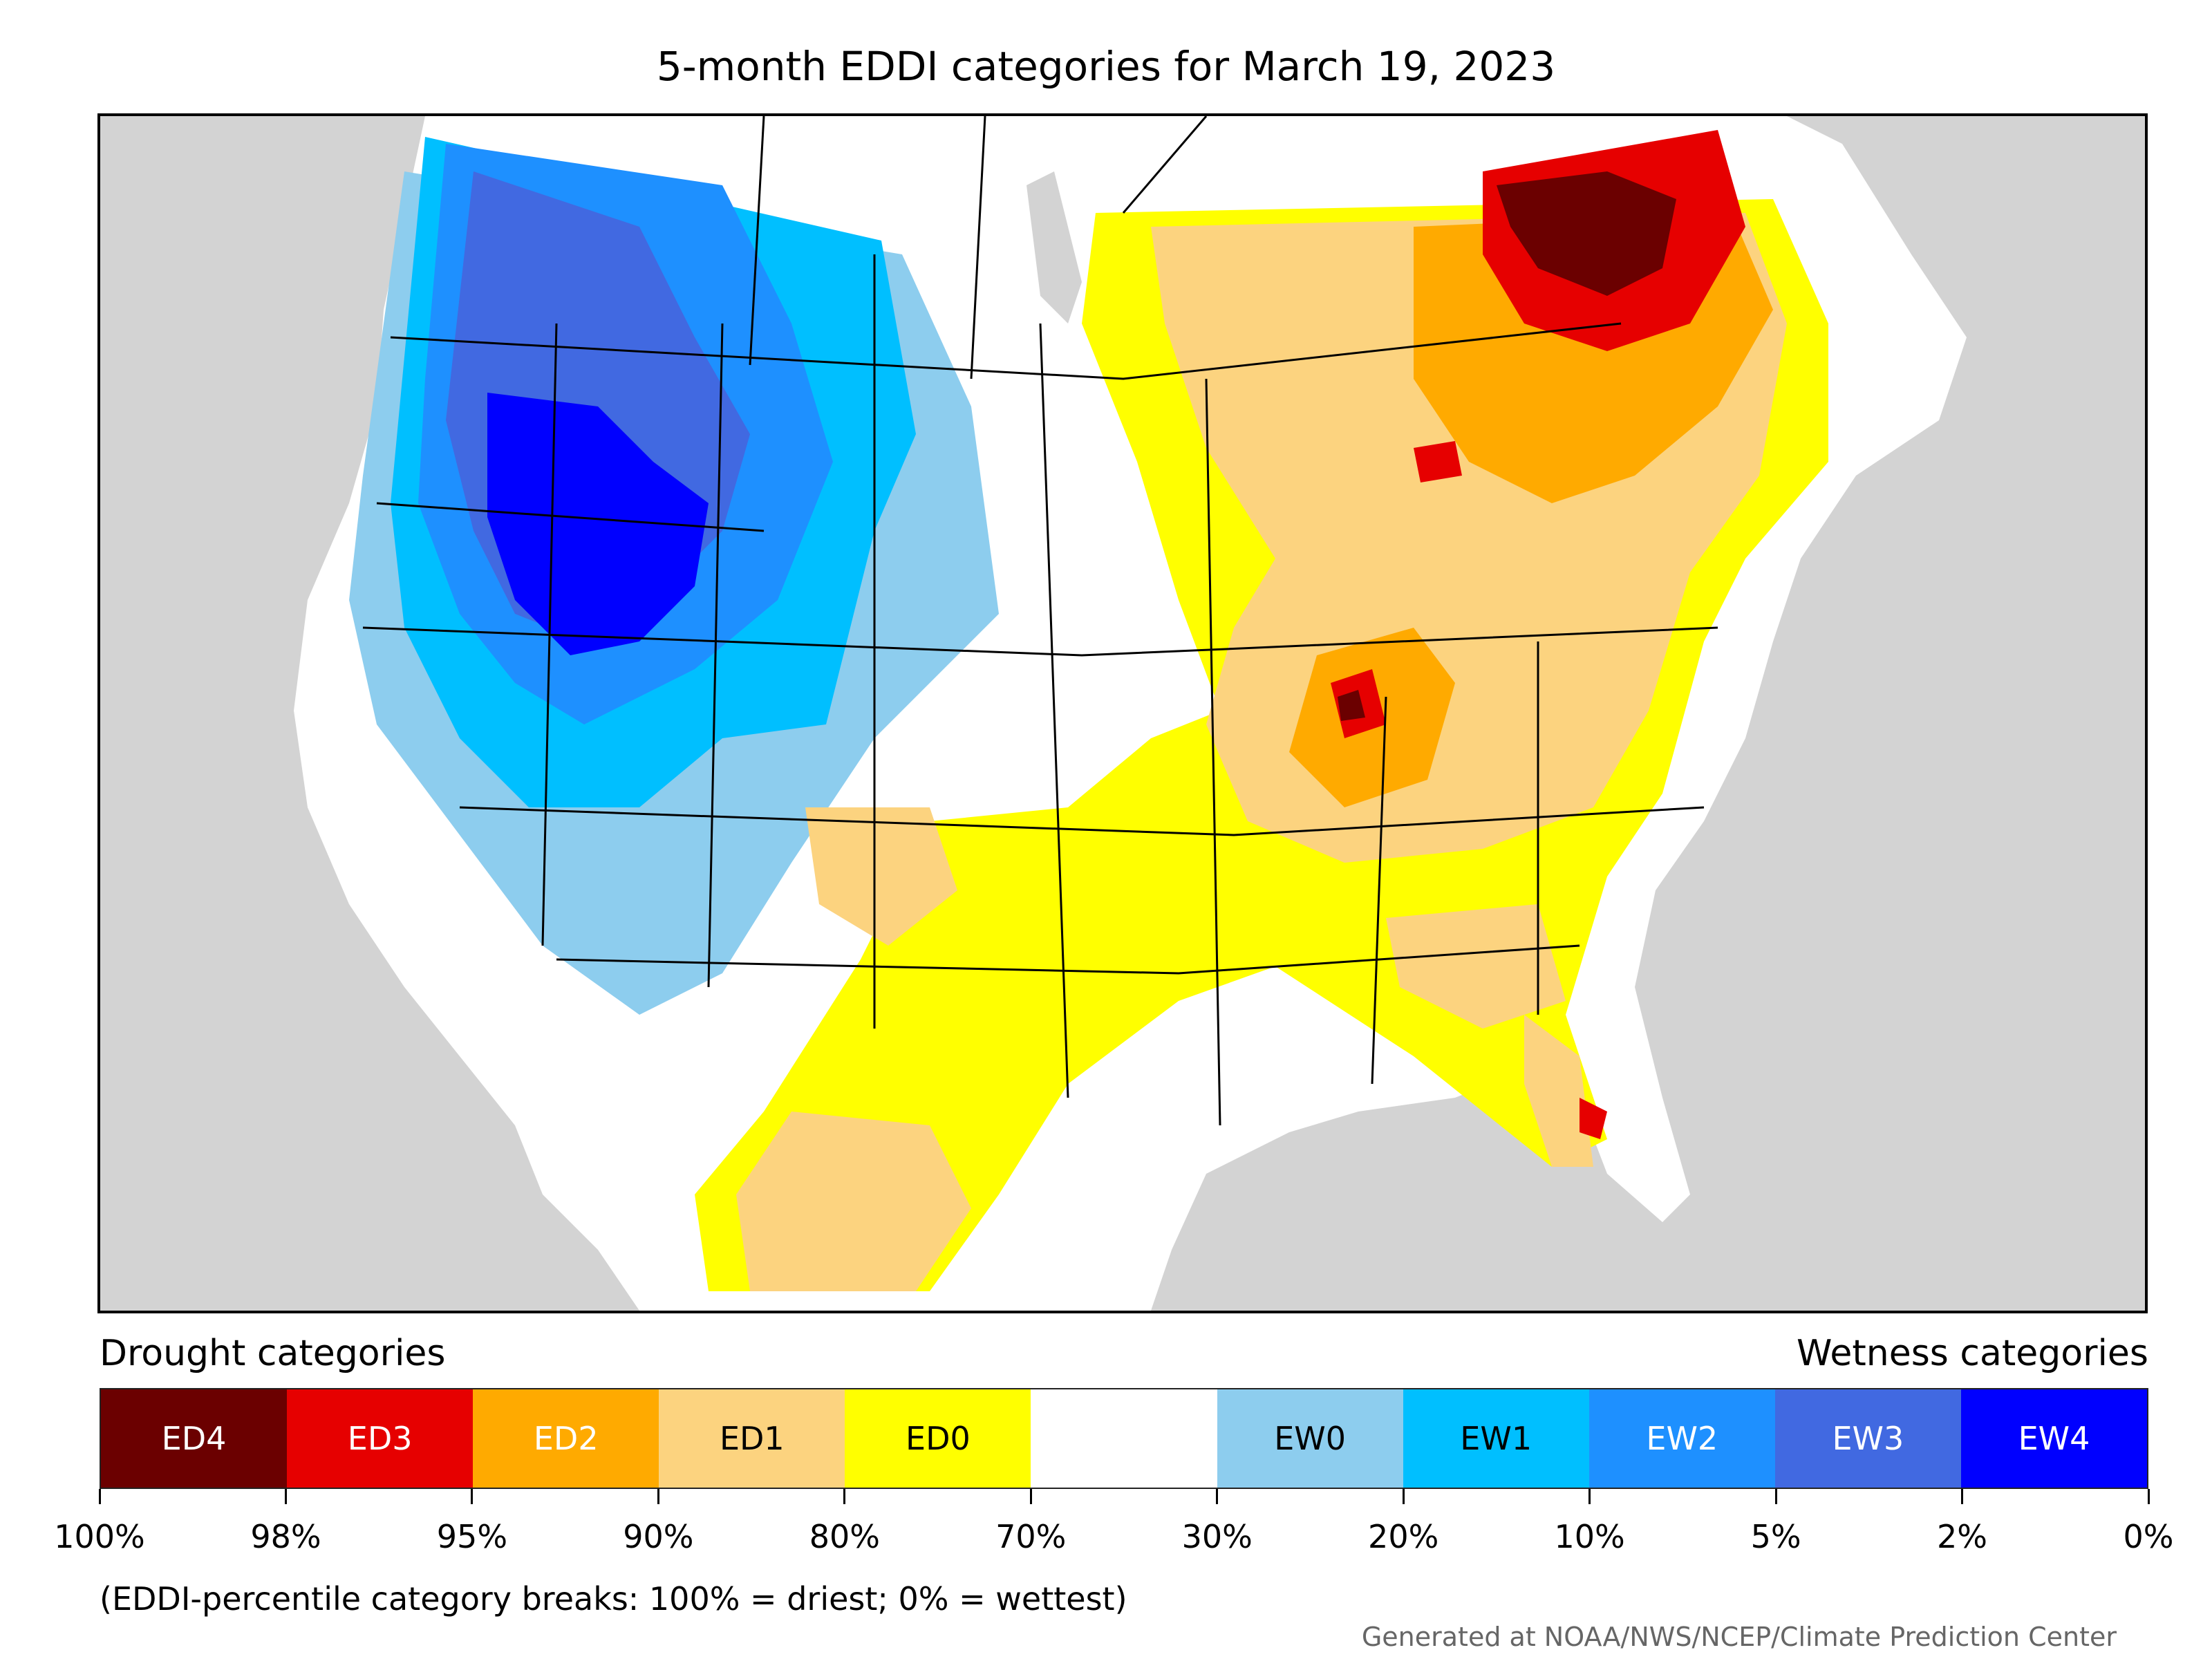  Describe the element at coordinates (845, 1536) in the screenshot. I see `colorbar-tick-label: 80%` at that location.